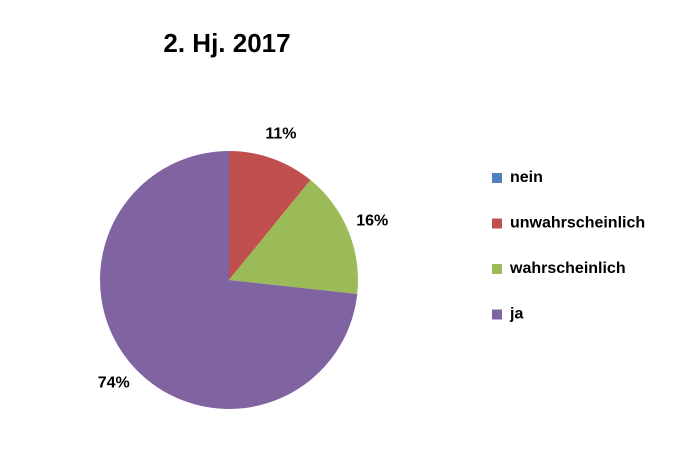  What do you see at coordinates (516, 314) in the screenshot?
I see `legend-label: ja` at bounding box center [516, 314].